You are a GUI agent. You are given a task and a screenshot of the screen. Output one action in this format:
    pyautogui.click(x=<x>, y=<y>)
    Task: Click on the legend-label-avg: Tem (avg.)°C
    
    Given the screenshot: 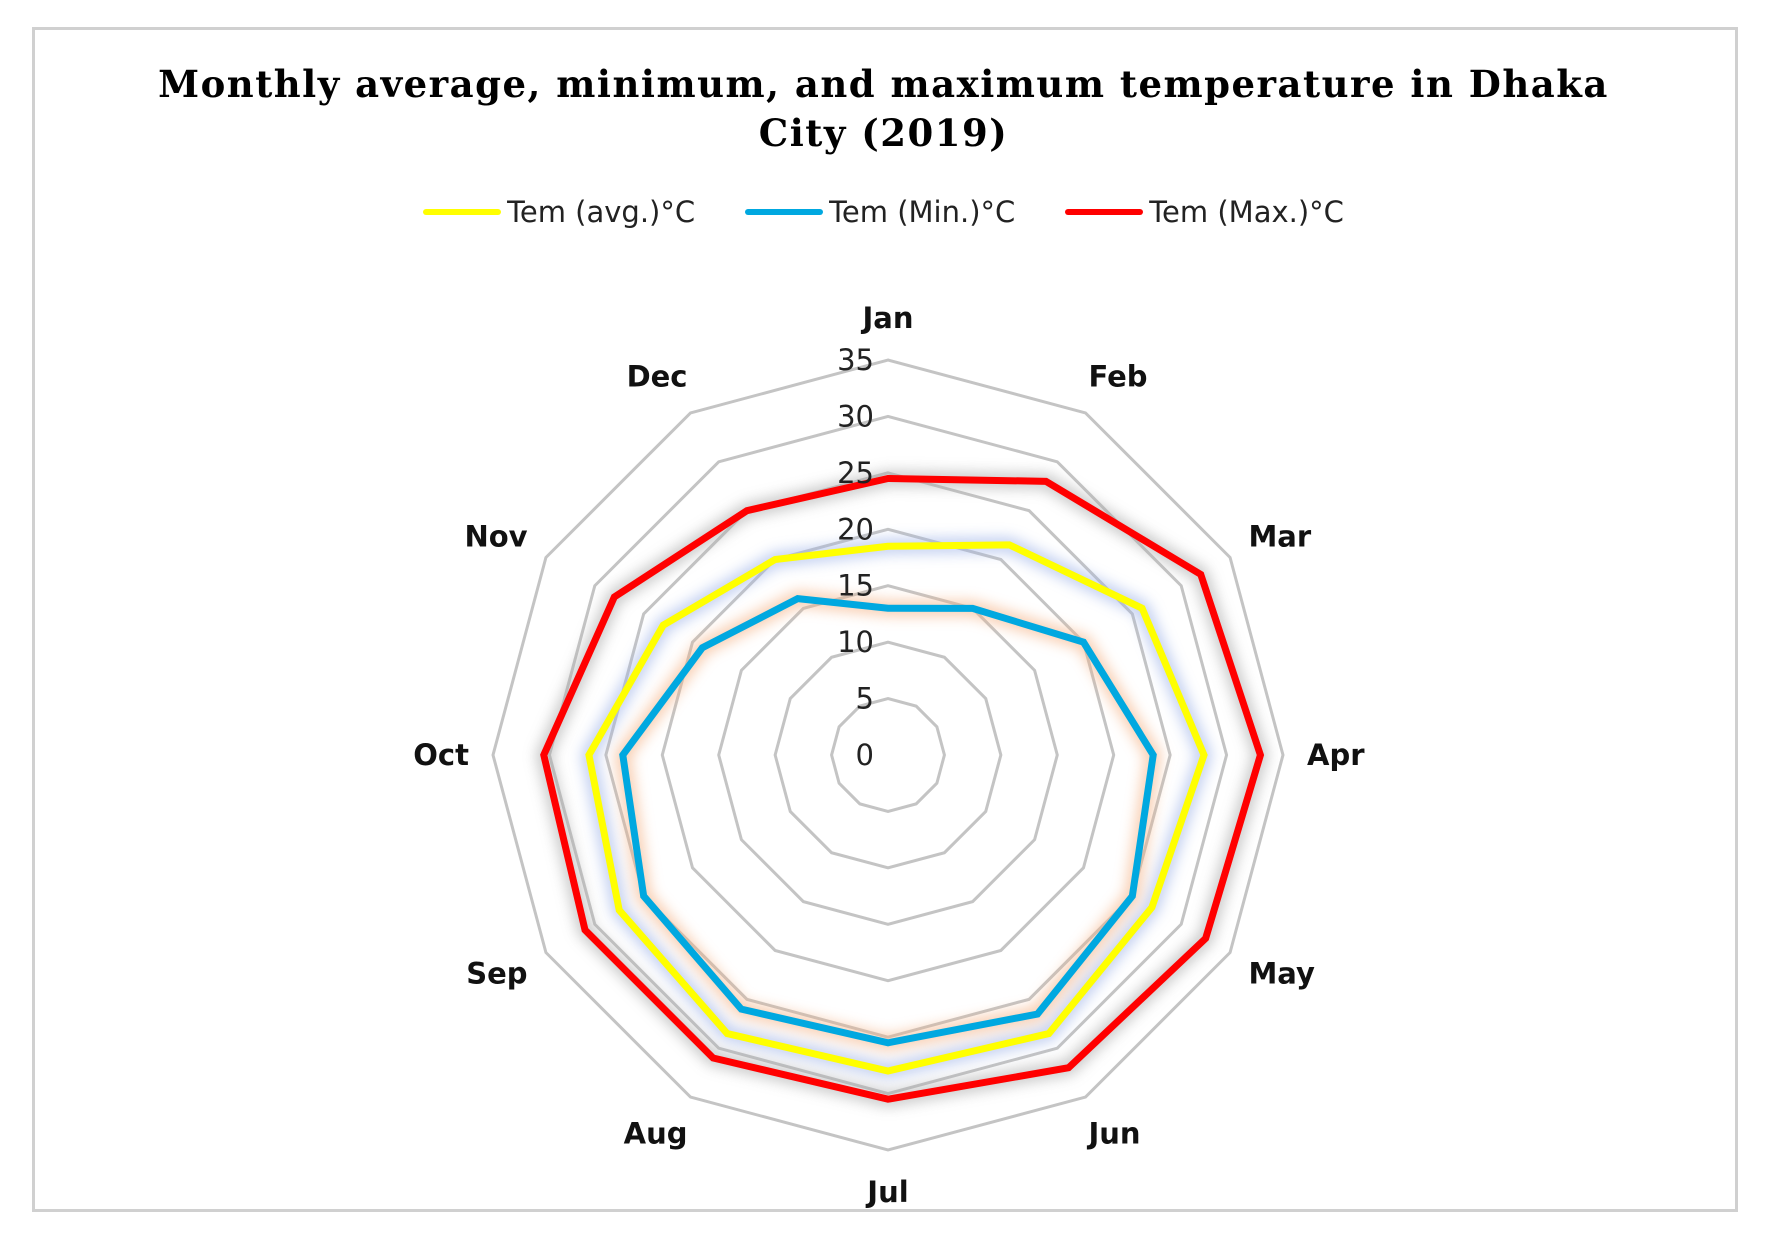 What is the action you would take?
    pyautogui.click(x=601, y=212)
    